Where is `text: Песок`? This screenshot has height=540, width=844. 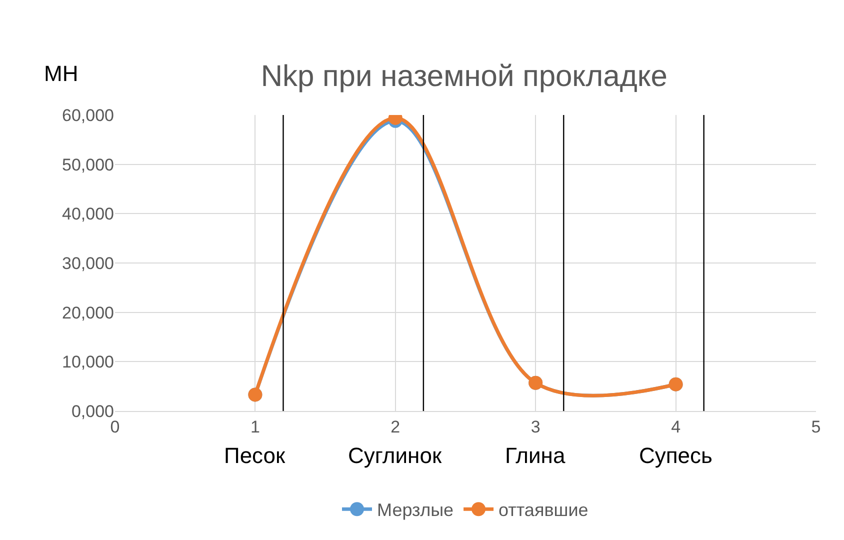
text: Песок is located at coordinates (255, 455).